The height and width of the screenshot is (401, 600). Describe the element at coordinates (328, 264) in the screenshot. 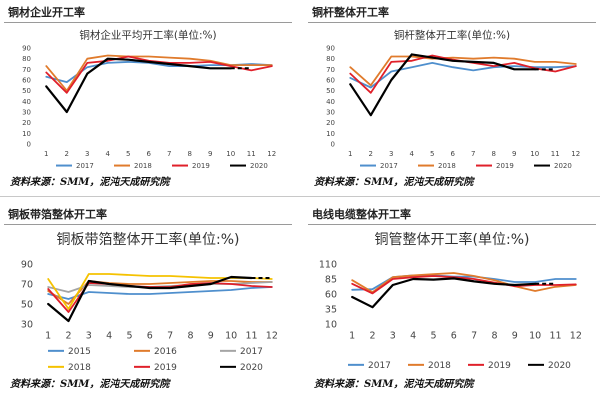

I see `y-tick-label: 110` at that location.